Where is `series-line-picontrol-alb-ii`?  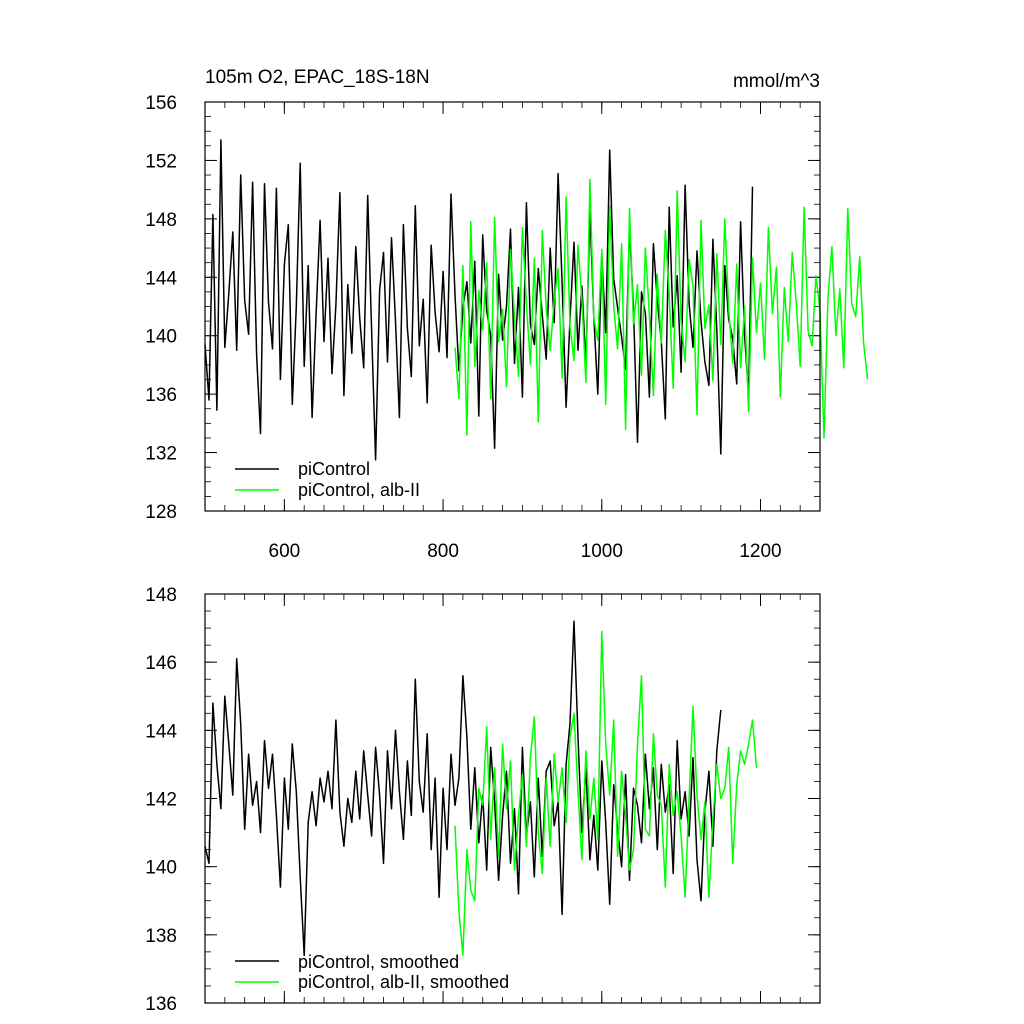
series-line-picontrol-alb-ii is located at coordinates (661, 308).